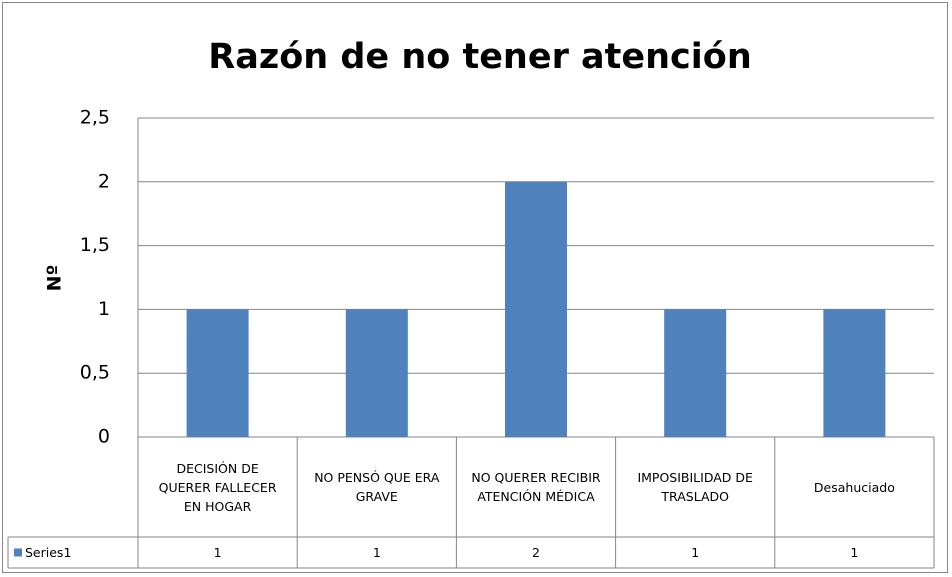 The image size is (952, 577). What do you see at coordinates (104, 437) in the screenshot?
I see `y-tick-label: 0` at bounding box center [104, 437].